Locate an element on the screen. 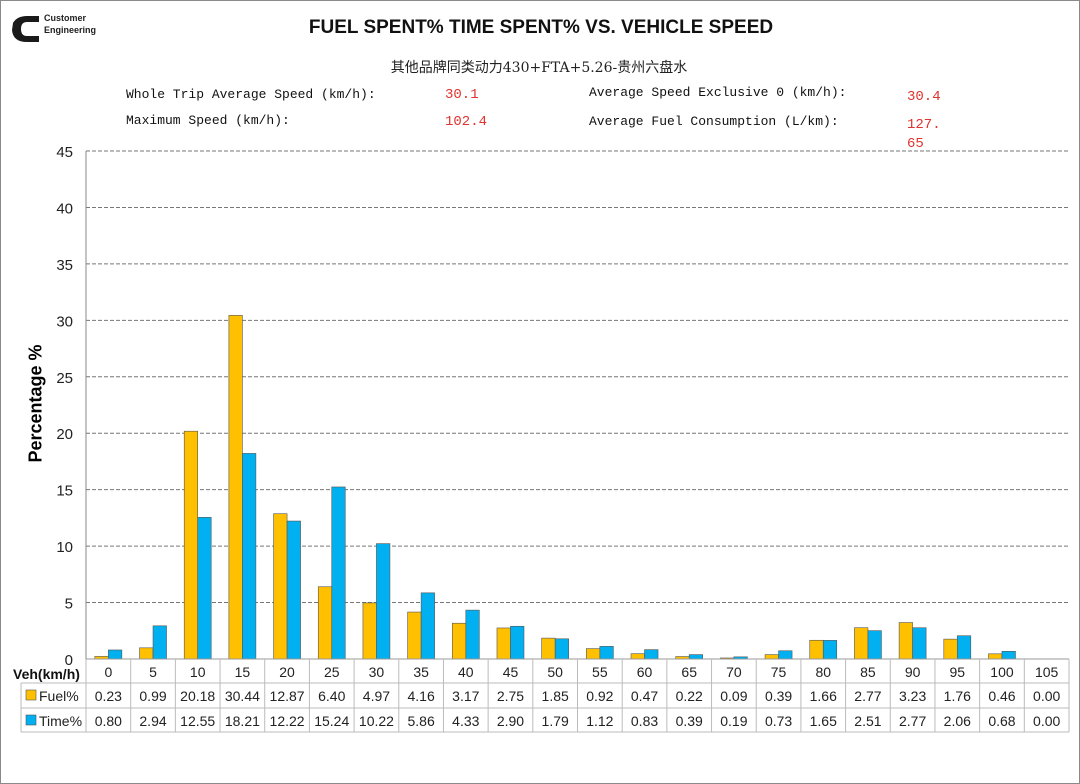 The height and width of the screenshot is (784, 1080). table-cell: 4.16 is located at coordinates (420, 696).